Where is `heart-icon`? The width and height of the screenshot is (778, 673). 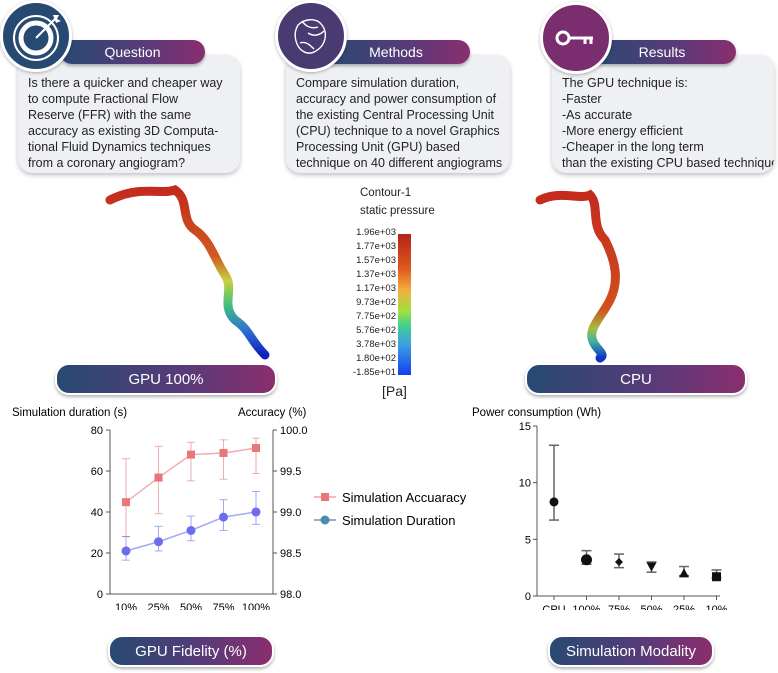 heart-icon is located at coordinates (311, 36).